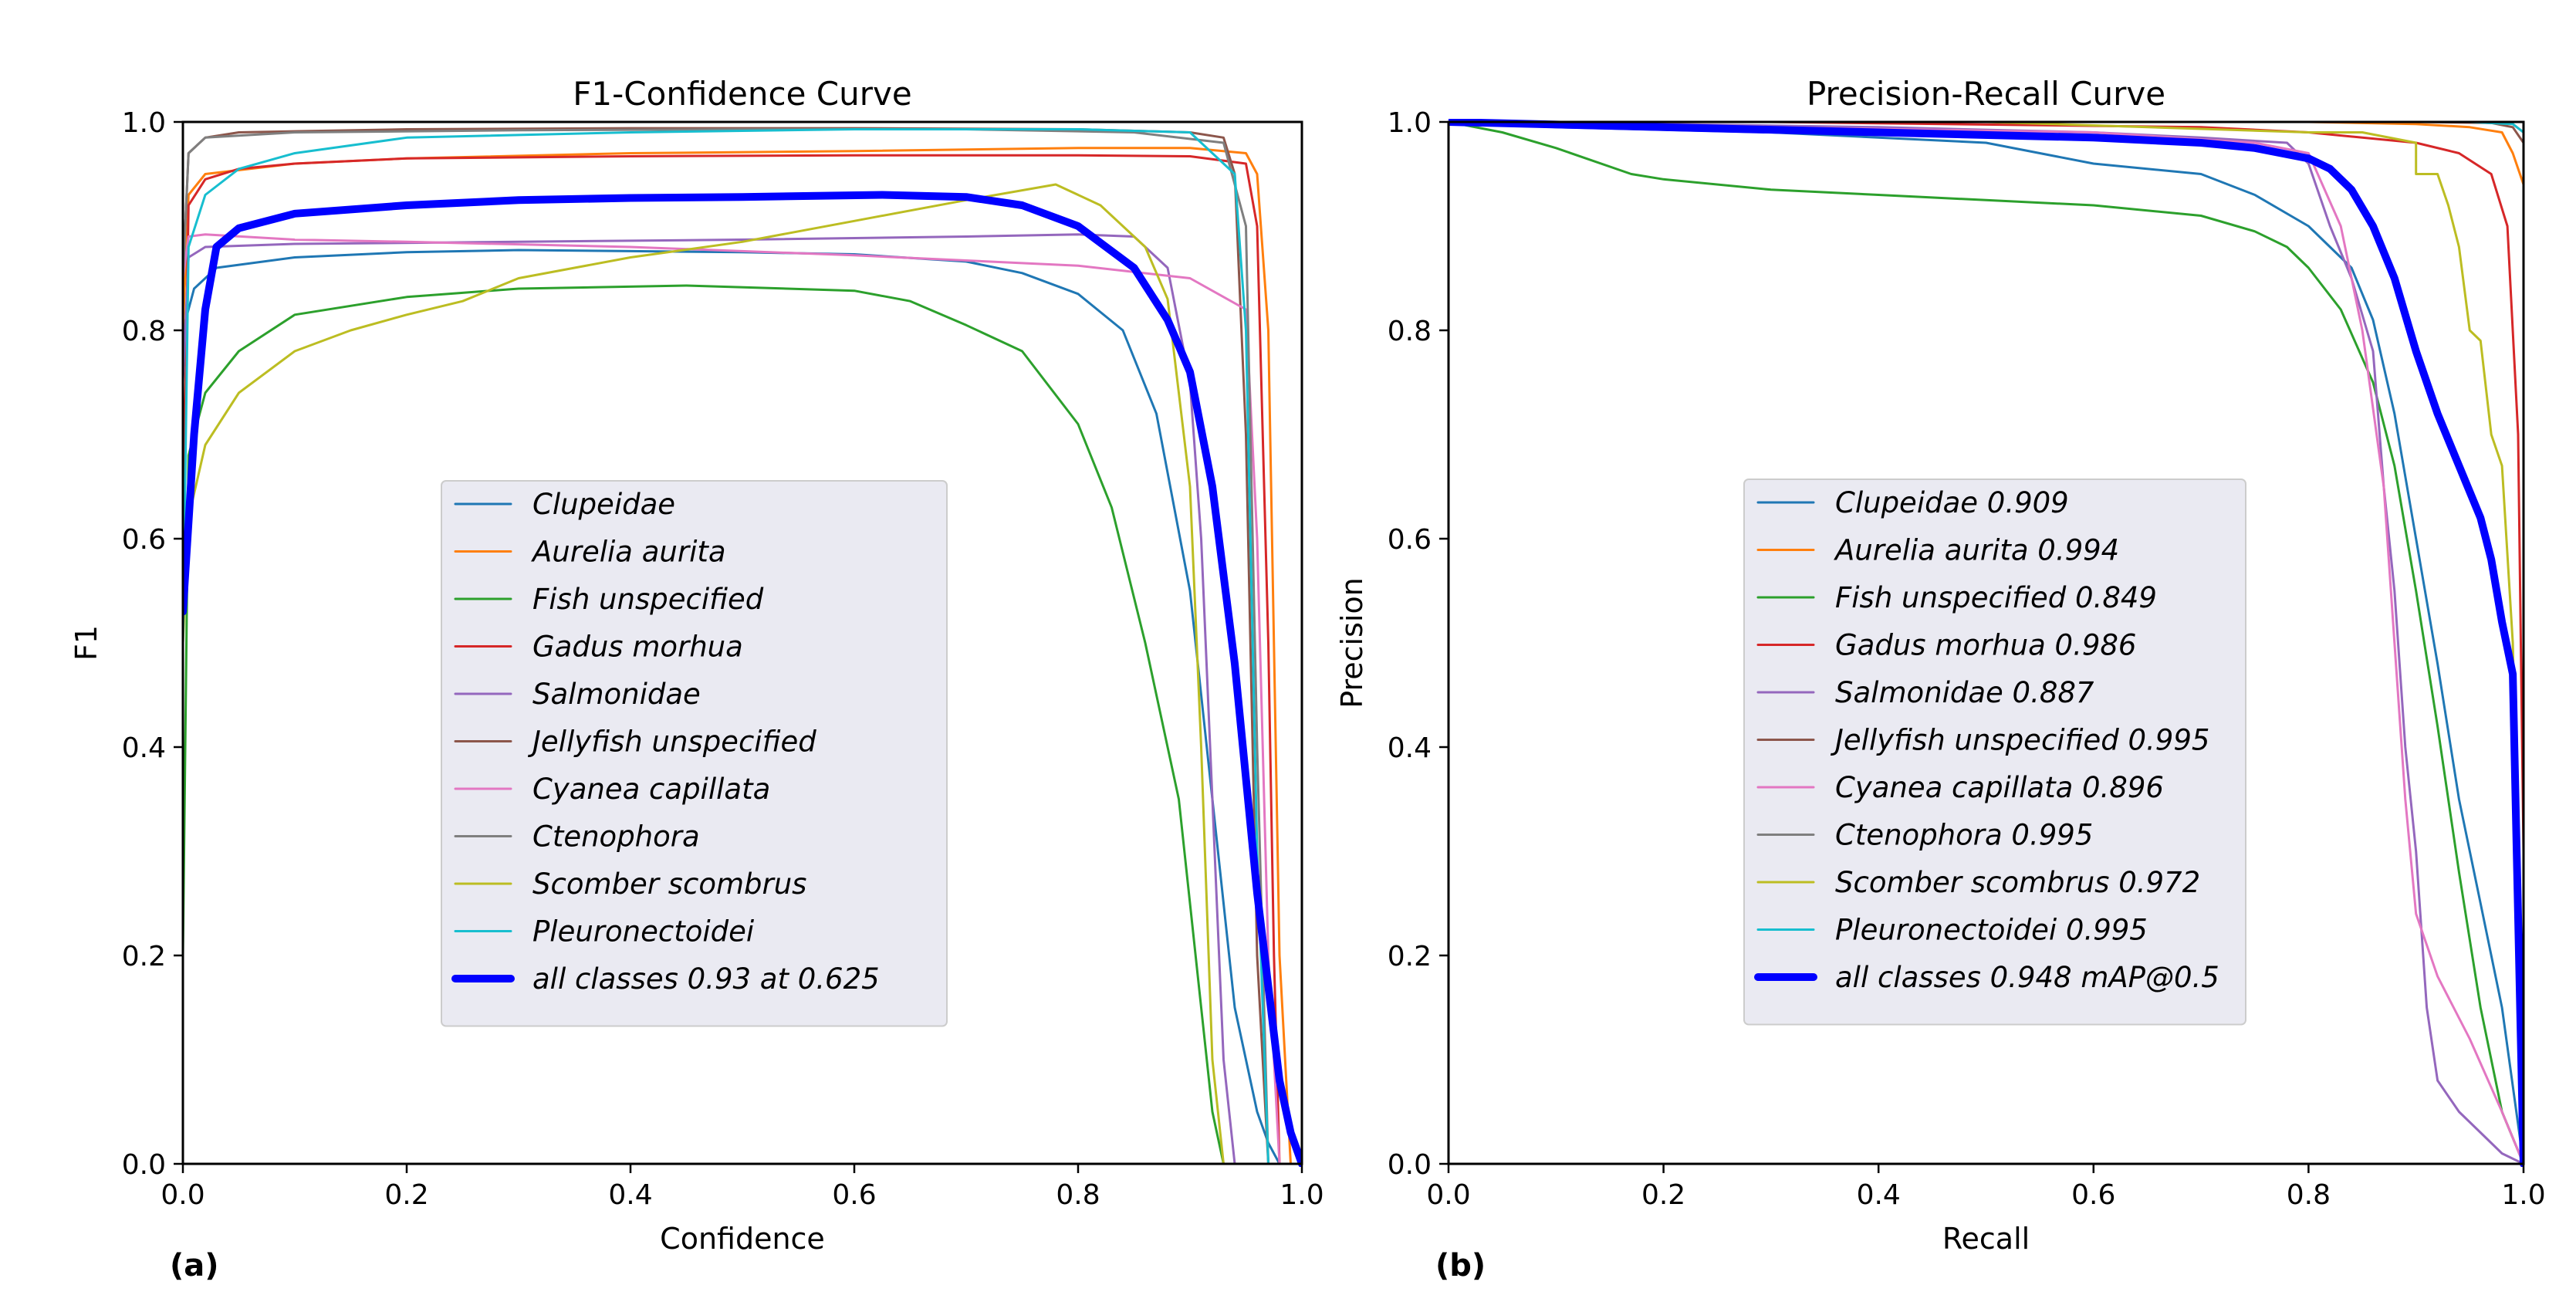  Describe the element at coordinates (616, 837) in the screenshot. I see `legend-label: Ctenophora` at that location.